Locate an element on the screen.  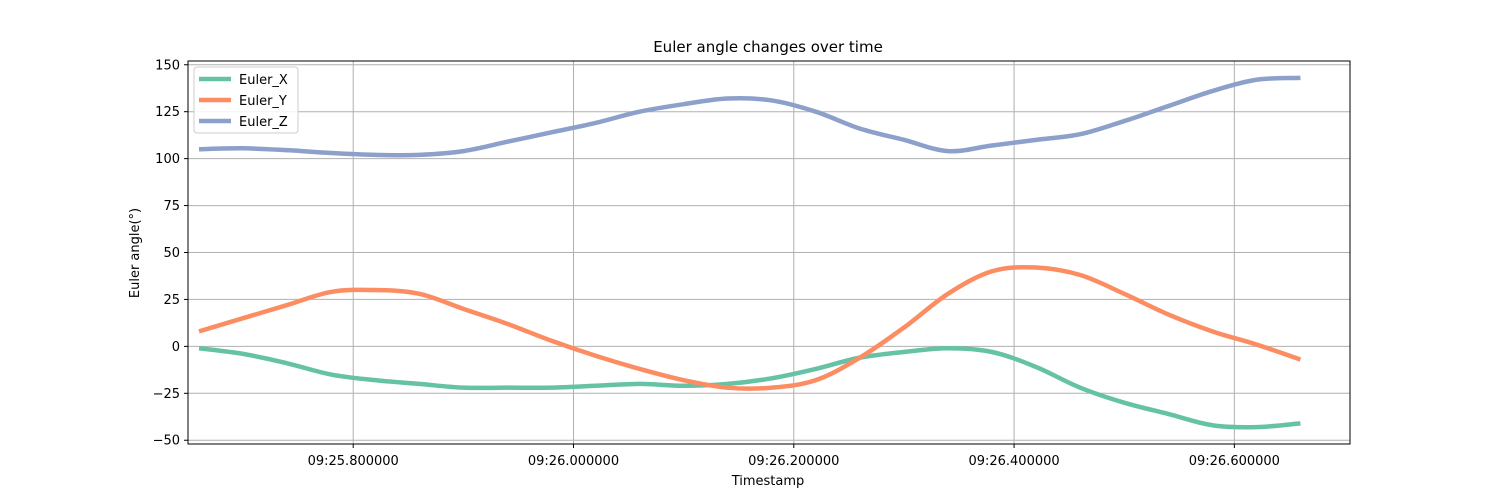
legend-label: Euler_X is located at coordinates (263, 80).